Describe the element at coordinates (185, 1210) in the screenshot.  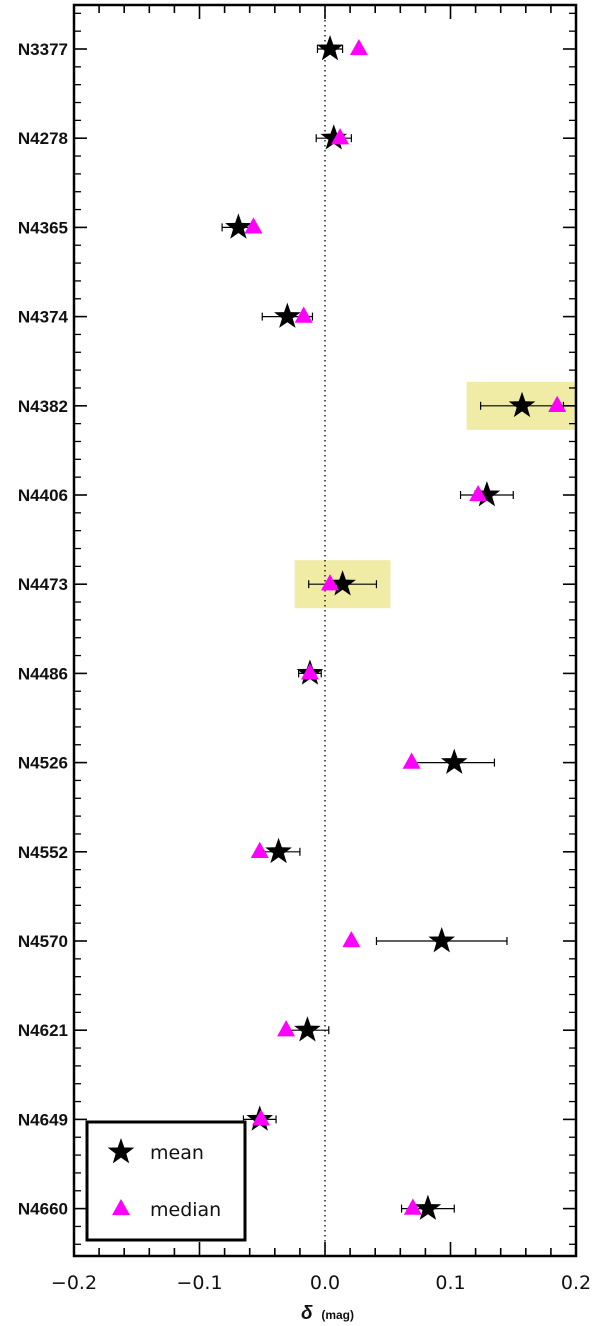
I see `legend-label-median: median` at that location.